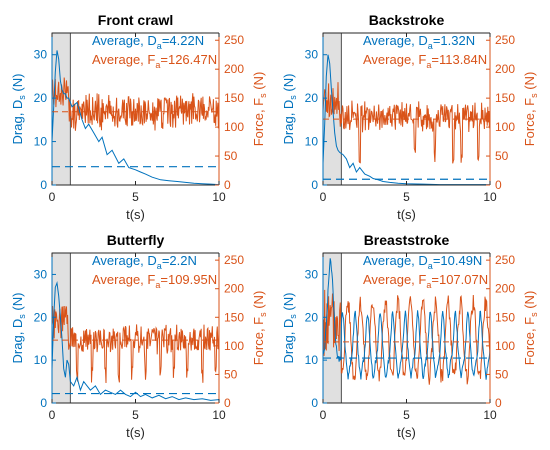  Describe the element at coordinates (144, 262) in the screenshot. I see `drag-average-annotation: Average, Da=2.2N` at that location.